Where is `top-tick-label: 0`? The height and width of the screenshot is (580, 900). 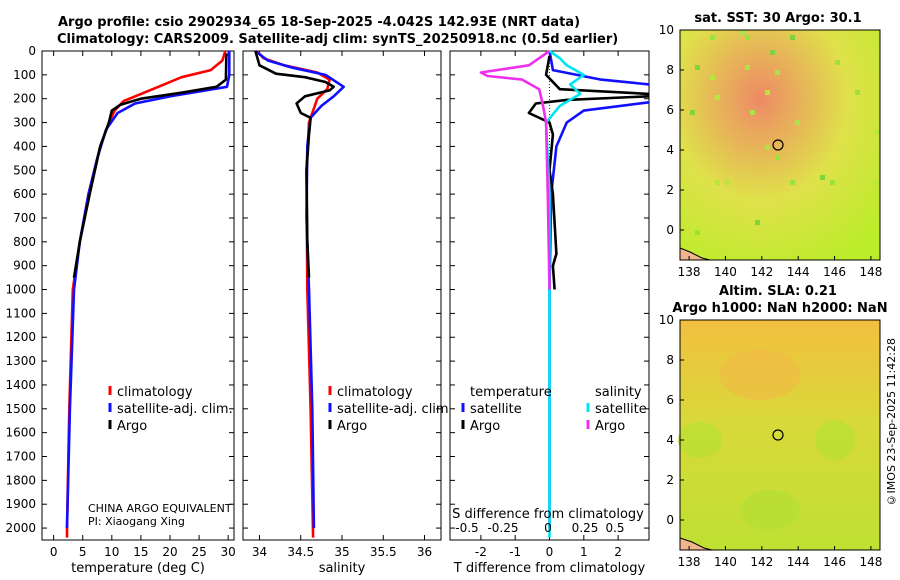 top-tick-label: 0 is located at coordinates (548, 528).